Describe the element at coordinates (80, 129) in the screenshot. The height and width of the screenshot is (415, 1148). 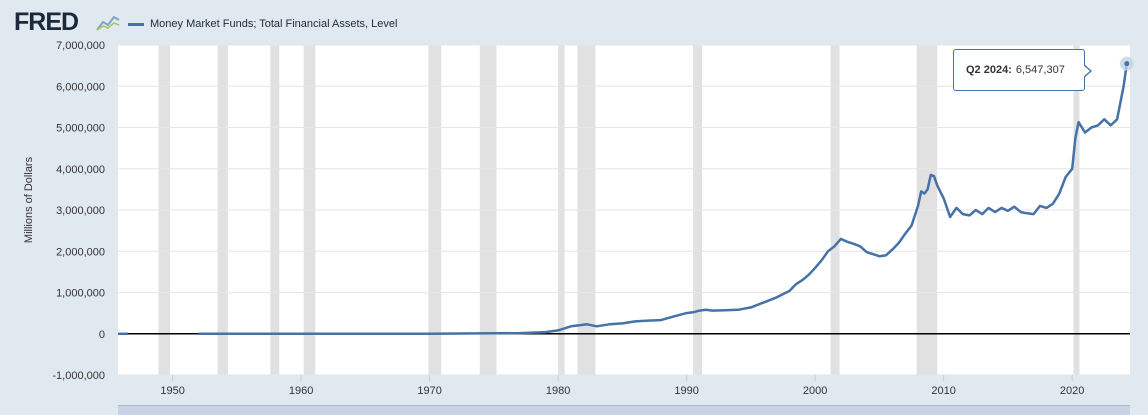
I see `y-tick-label: 5,000,000` at that location.